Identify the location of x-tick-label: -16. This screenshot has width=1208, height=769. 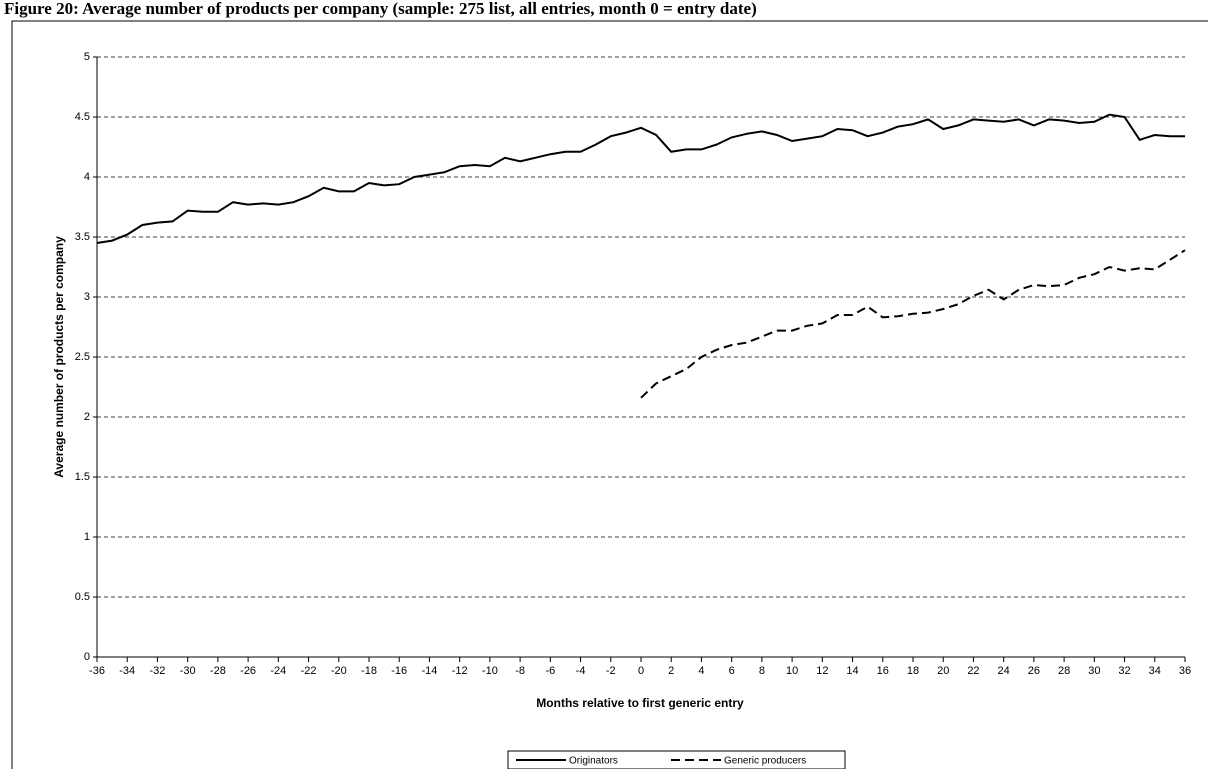
(399, 671).